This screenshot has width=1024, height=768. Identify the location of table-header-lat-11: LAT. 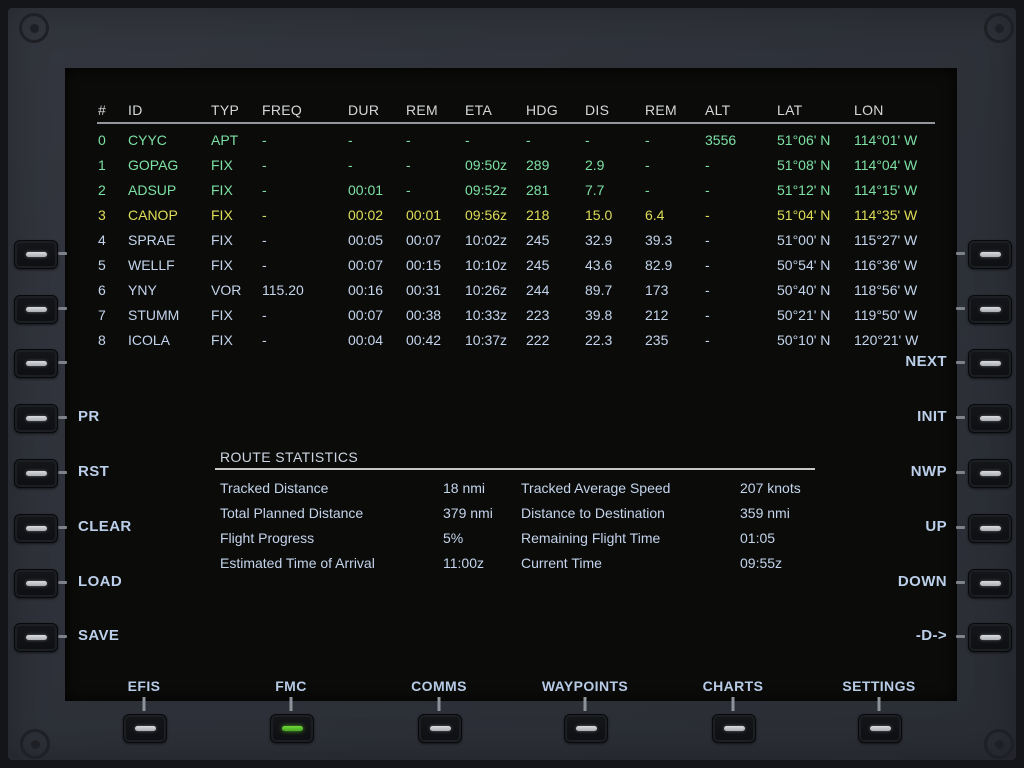
(790, 110).